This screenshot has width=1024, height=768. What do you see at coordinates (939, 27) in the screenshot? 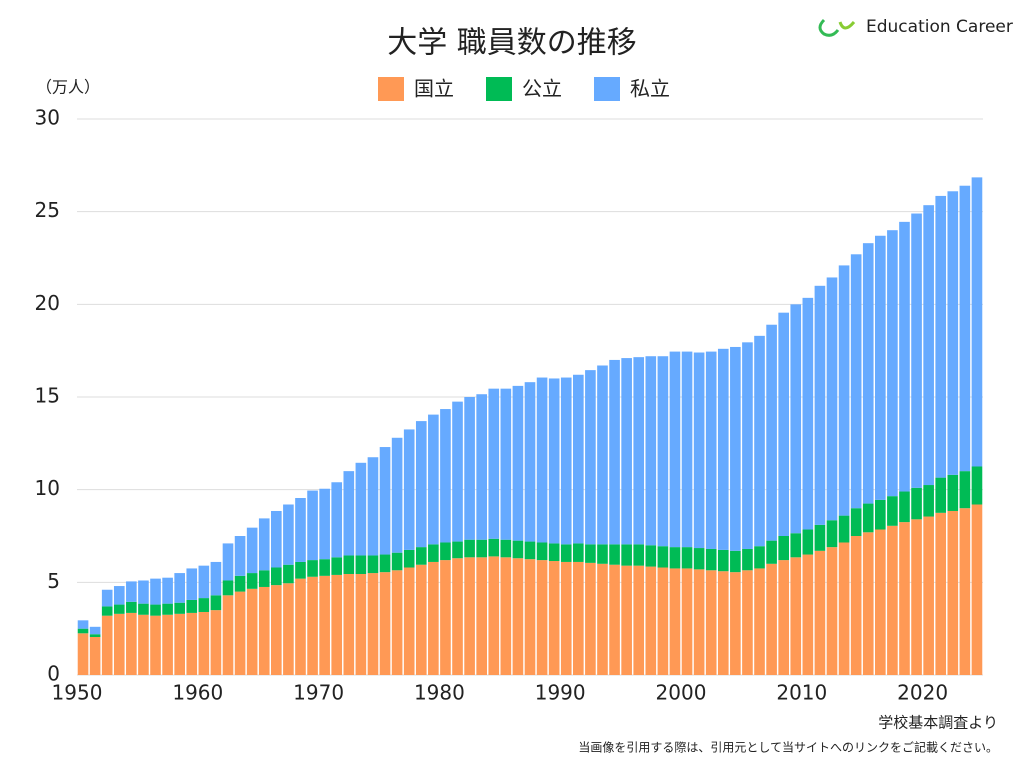
I see `brand: Education Career` at bounding box center [939, 27].